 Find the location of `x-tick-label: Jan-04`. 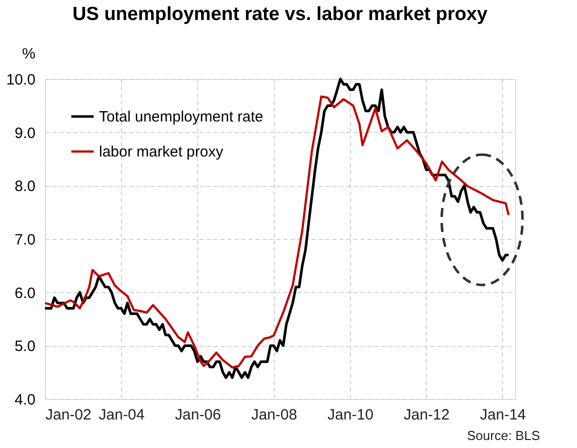

x-tick-label: Jan-04 is located at coordinates (121, 415).